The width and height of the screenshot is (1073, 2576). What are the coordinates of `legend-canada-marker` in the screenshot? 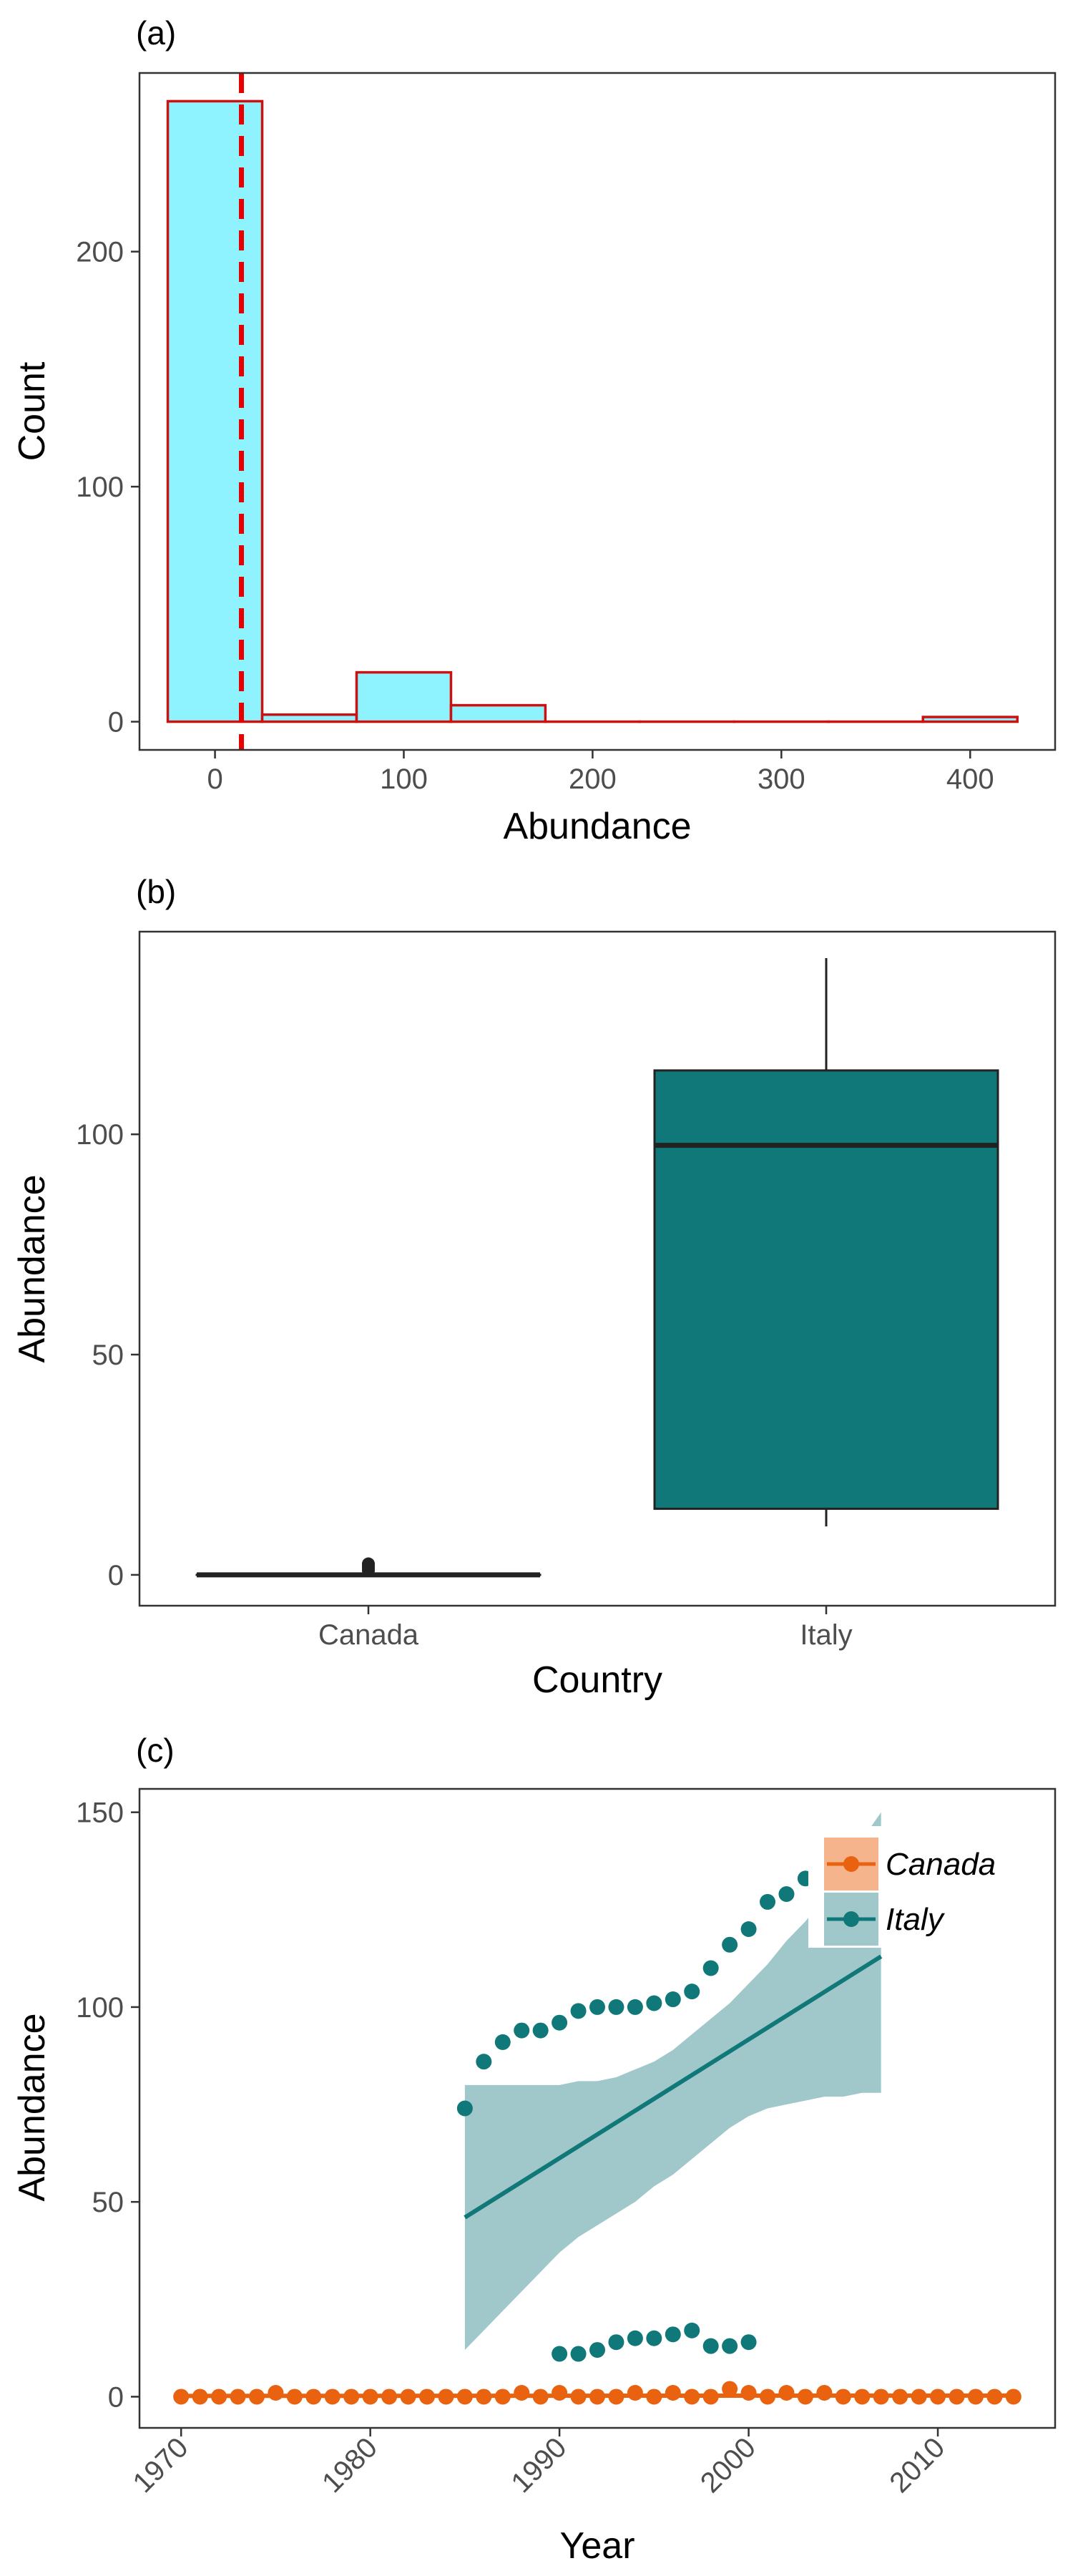 It's located at (851, 1864).